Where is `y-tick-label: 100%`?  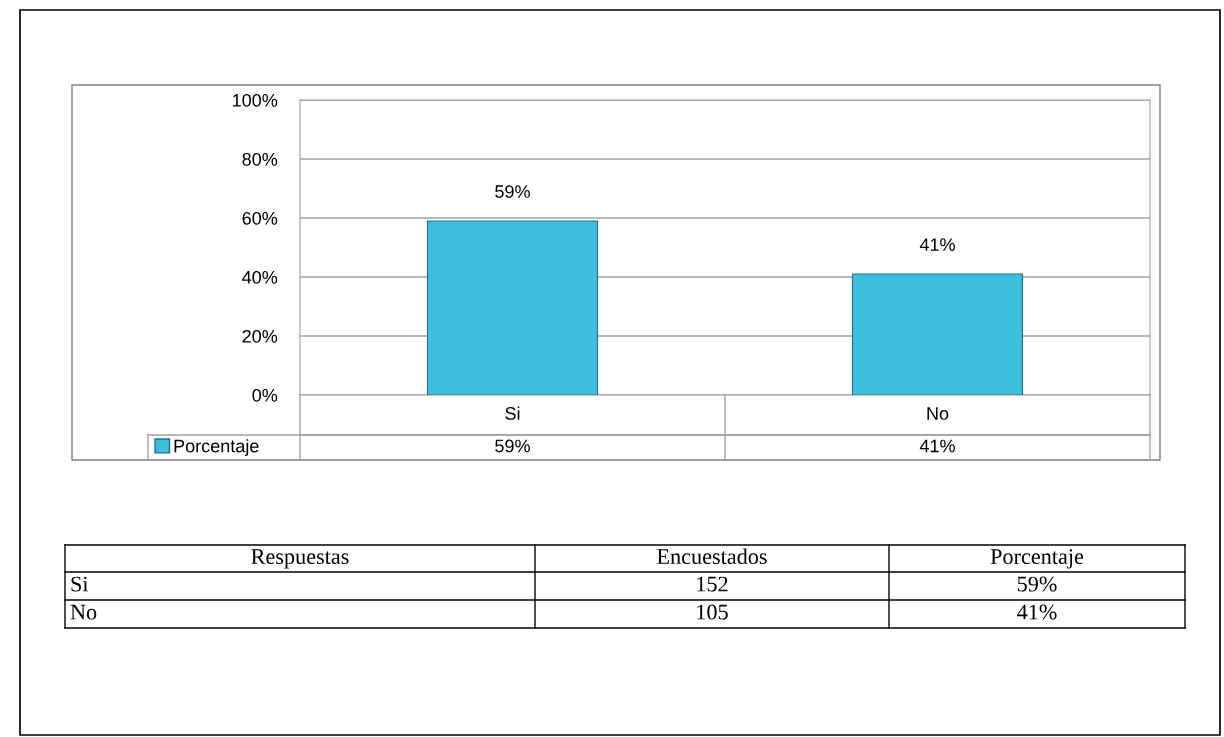 y-tick-label: 100% is located at coordinates (255, 100).